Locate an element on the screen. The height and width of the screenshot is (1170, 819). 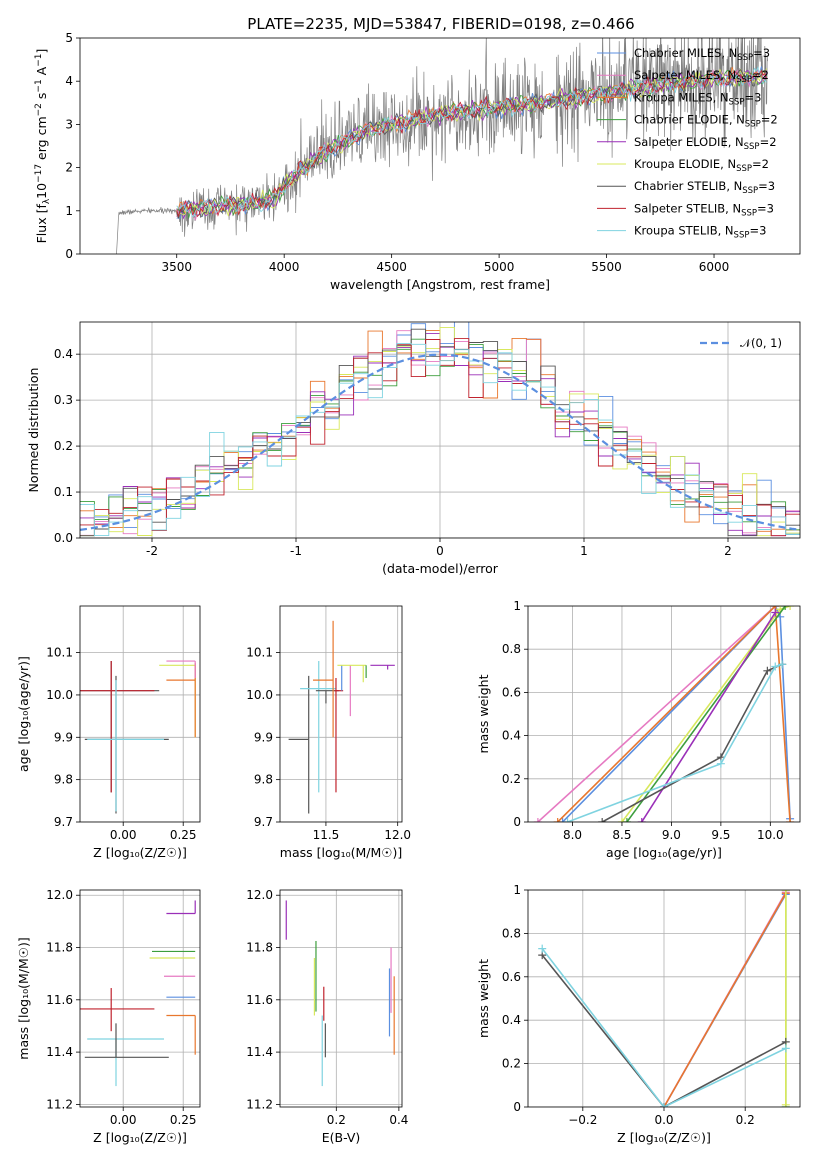
gaussian-curve is located at coordinates (440, 442).